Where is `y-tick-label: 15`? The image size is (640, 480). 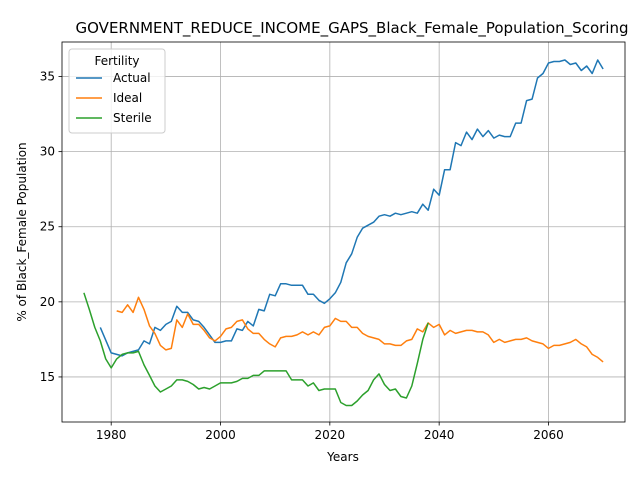
y-tick-label: 15 is located at coordinates (47, 377).